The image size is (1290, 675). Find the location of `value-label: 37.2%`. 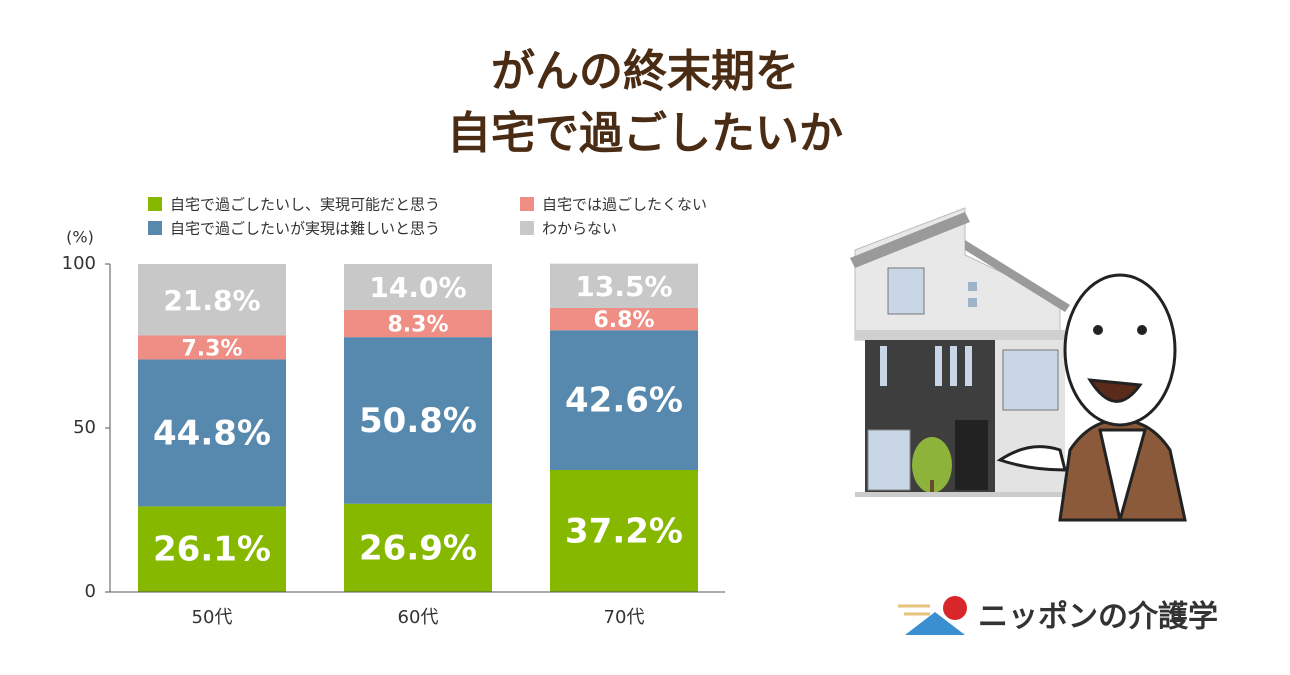

value-label: 37.2% is located at coordinates (624, 531).